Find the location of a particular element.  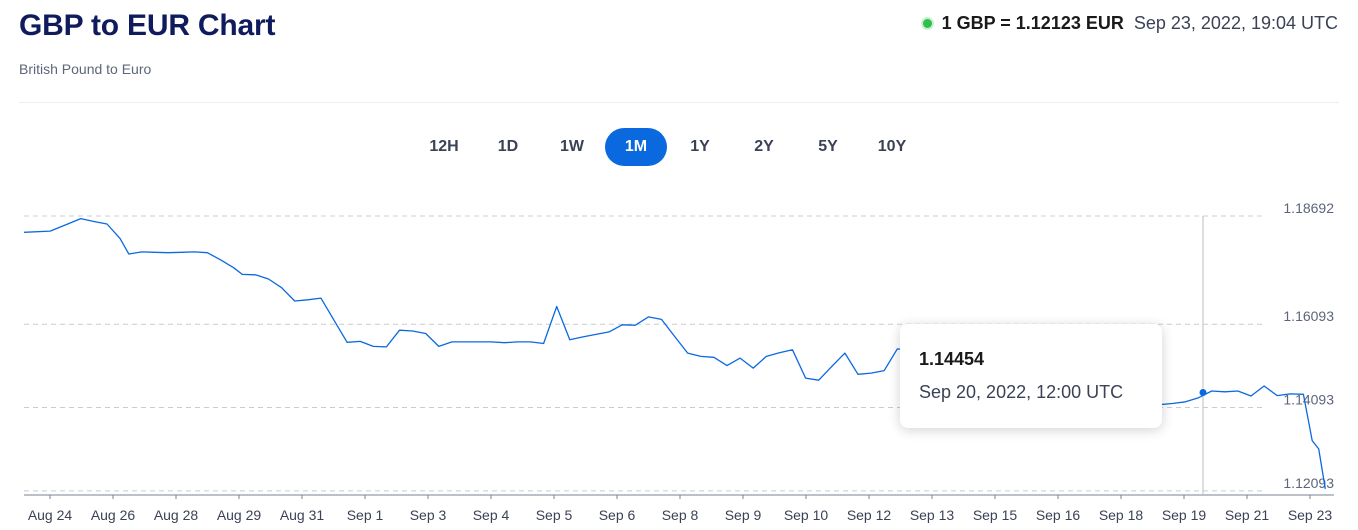

x-tick-label: Sep 3 is located at coordinates (428, 515).